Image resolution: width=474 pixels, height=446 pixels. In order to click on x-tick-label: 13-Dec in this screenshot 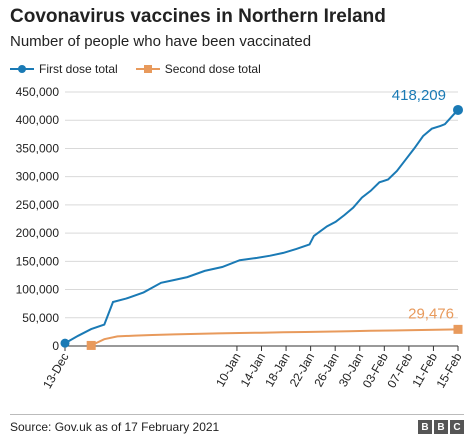, I will do `click(55, 371)`.